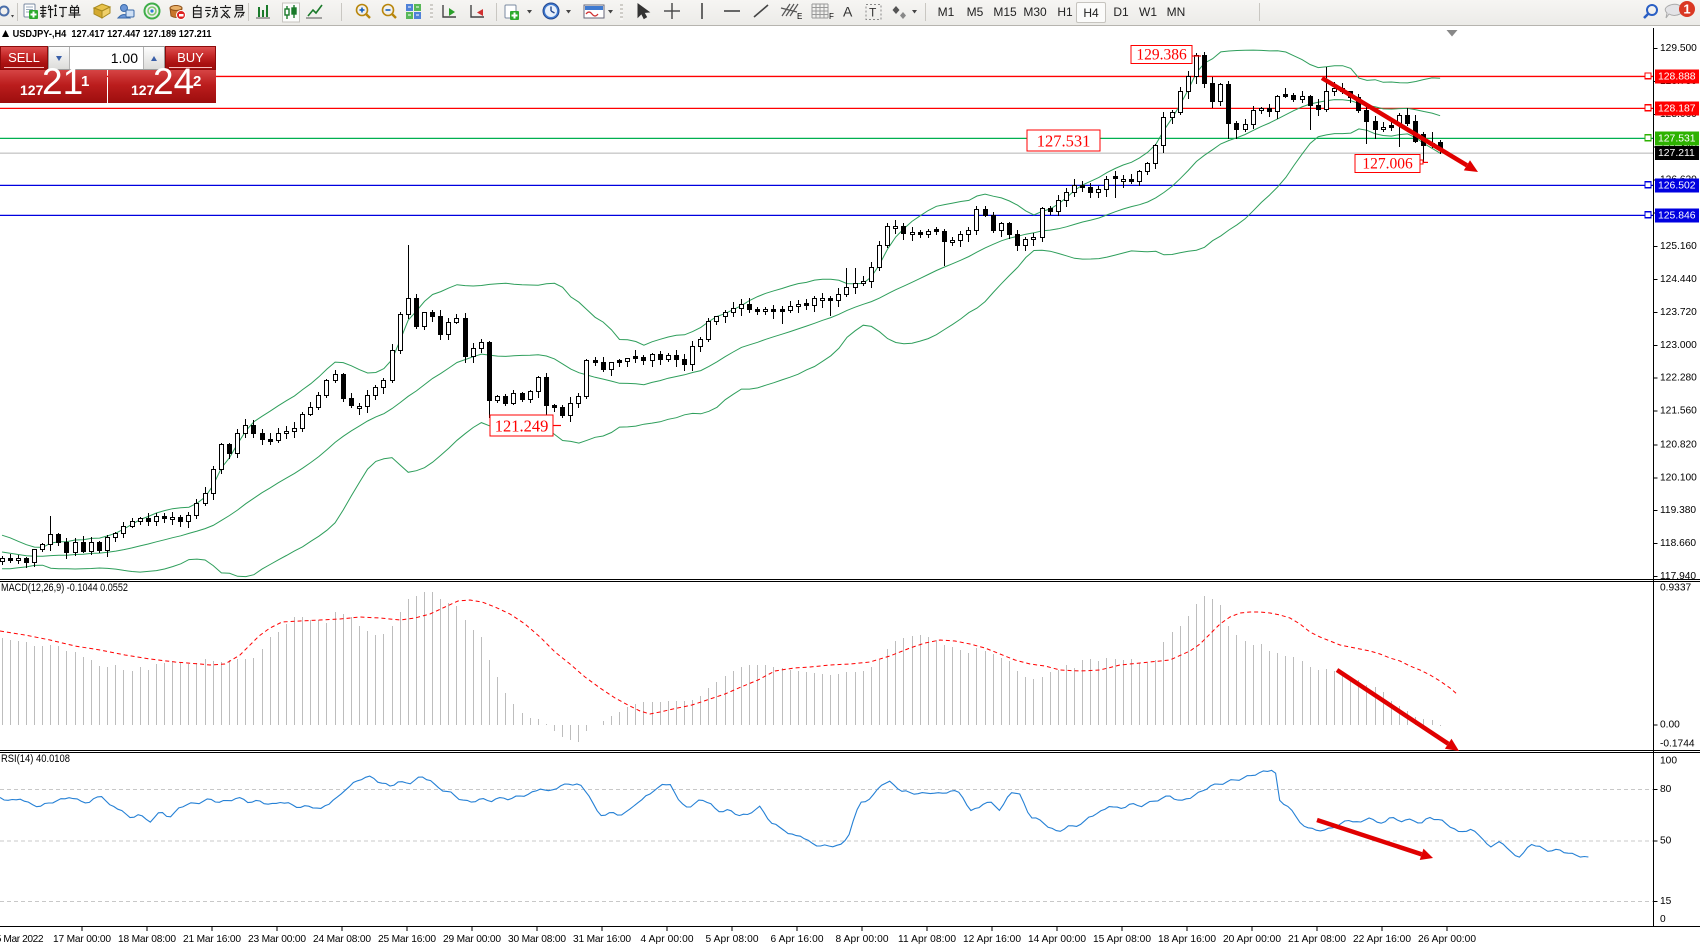  Describe the element at coordinates (992, 939) in the screenshot. I see `svg-text: 12 Apr 16:00` at that location.